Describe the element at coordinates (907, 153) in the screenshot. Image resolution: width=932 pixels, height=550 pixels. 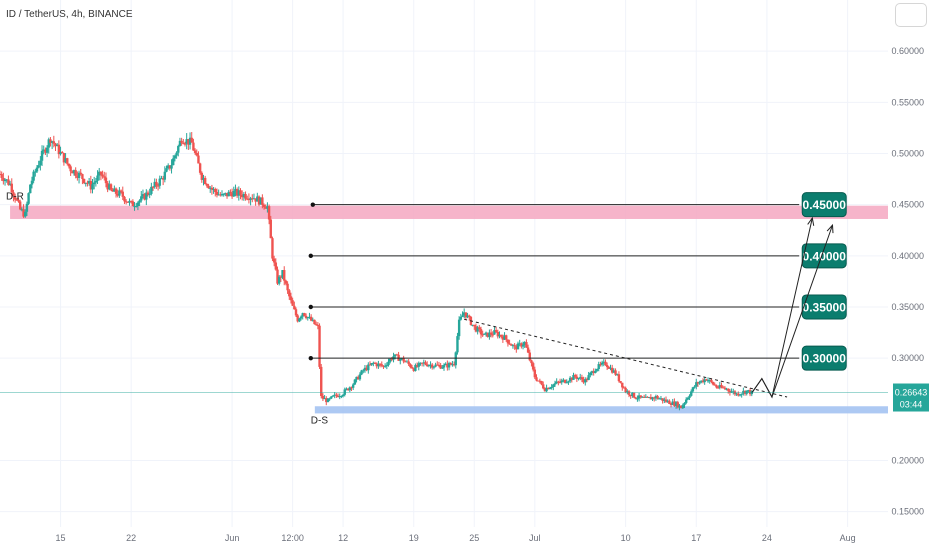
I see `y-tick-label: 0.50000` at that location.